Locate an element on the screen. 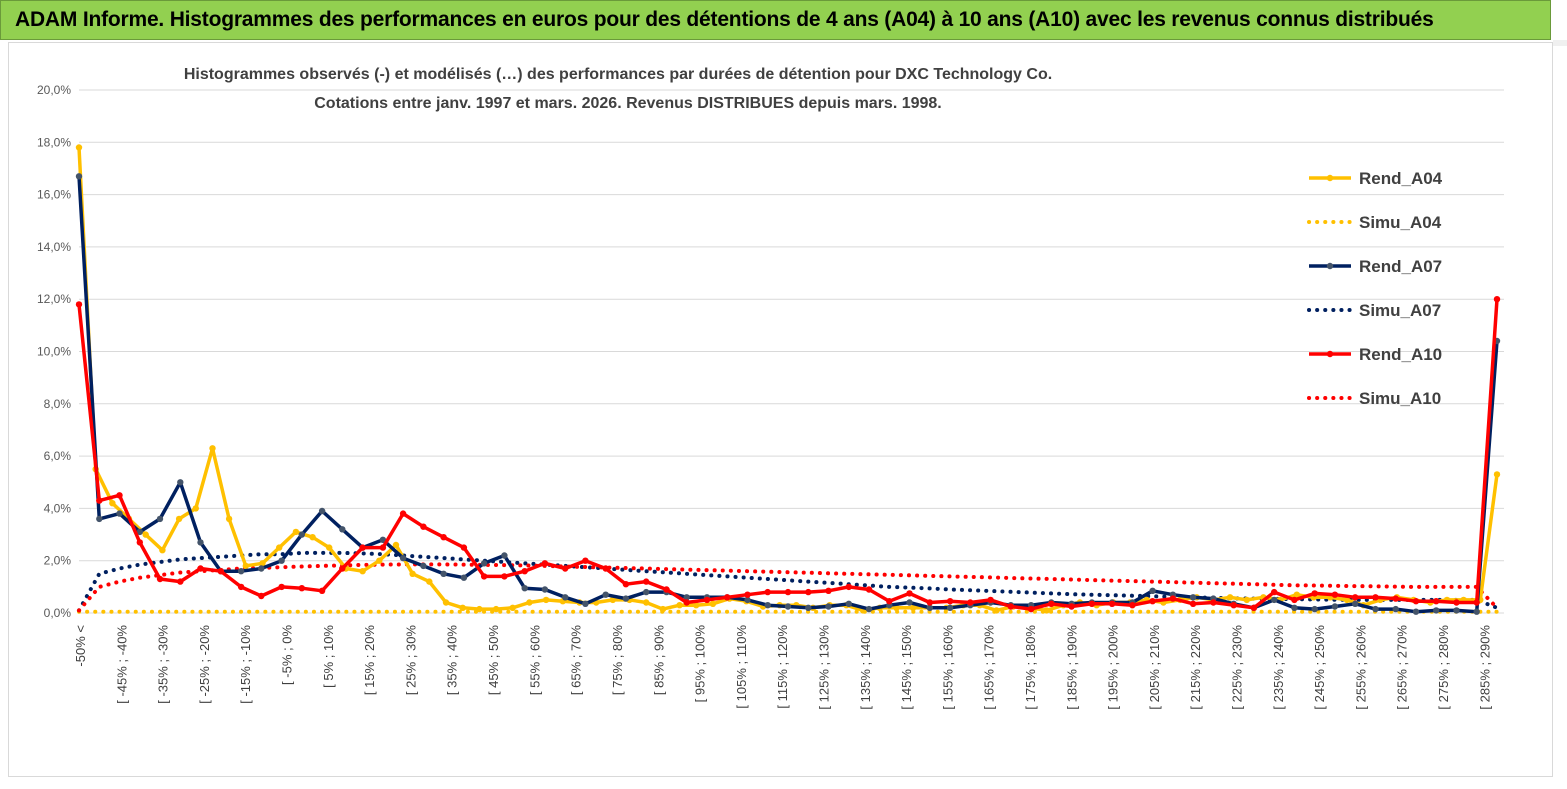 The image size is (1567, 789). y-tick-label: 0,0% is located at coordinates (58, 613).